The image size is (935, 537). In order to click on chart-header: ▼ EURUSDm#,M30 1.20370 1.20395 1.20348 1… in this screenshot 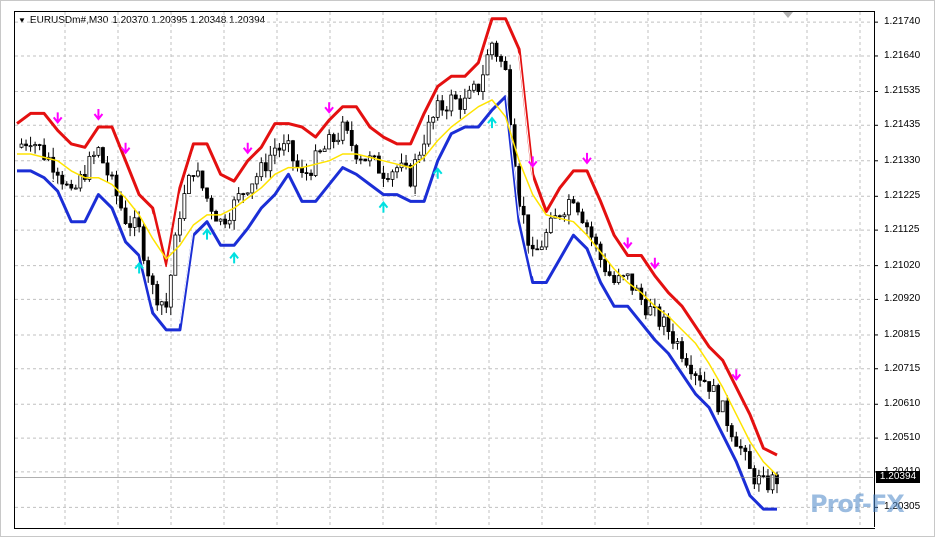, I will do `click(141, 20)`.